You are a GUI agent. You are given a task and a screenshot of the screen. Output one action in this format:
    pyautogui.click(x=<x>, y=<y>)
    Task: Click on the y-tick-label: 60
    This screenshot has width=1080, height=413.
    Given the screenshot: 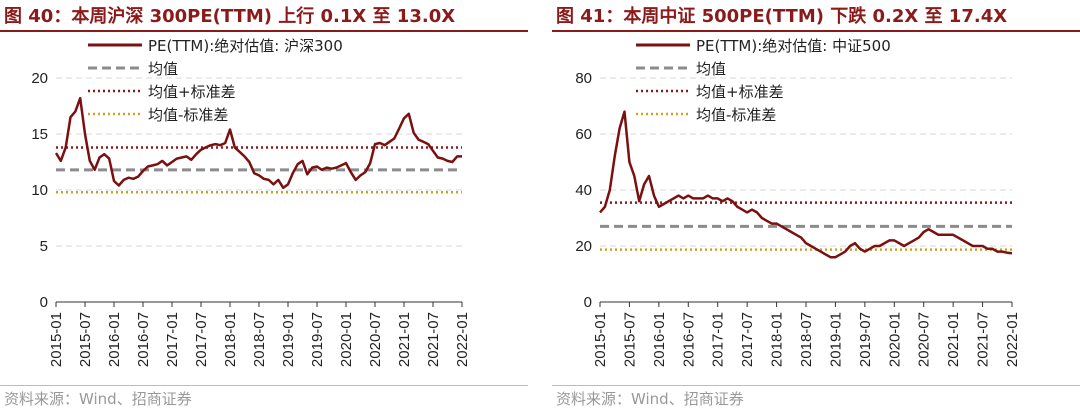 What is the action you would take?
    pyautogui.click(x=583, y=134)
    